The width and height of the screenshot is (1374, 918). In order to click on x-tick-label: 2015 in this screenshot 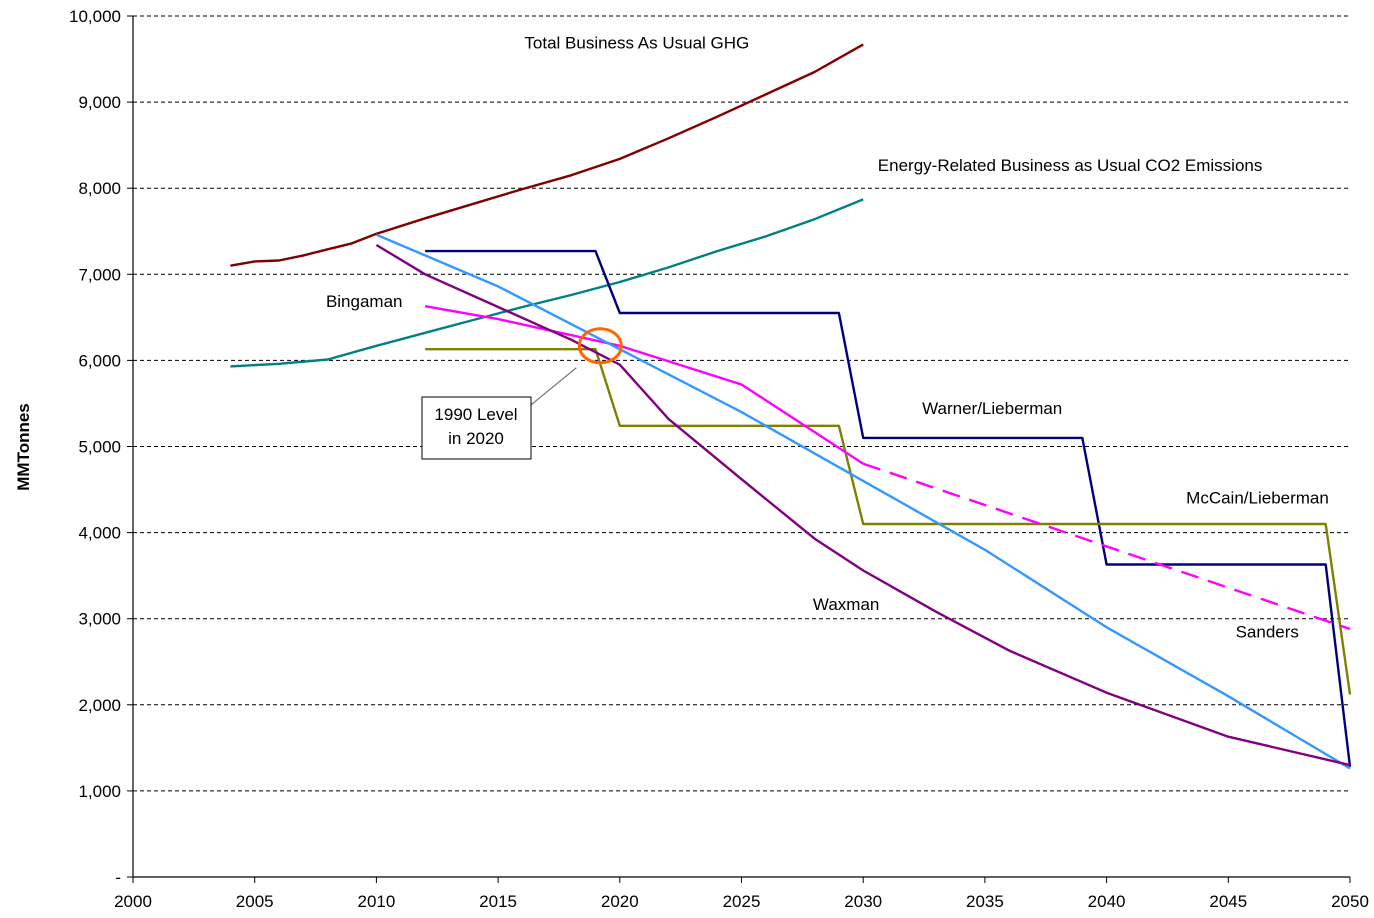, I will do `click(498, 901)`.